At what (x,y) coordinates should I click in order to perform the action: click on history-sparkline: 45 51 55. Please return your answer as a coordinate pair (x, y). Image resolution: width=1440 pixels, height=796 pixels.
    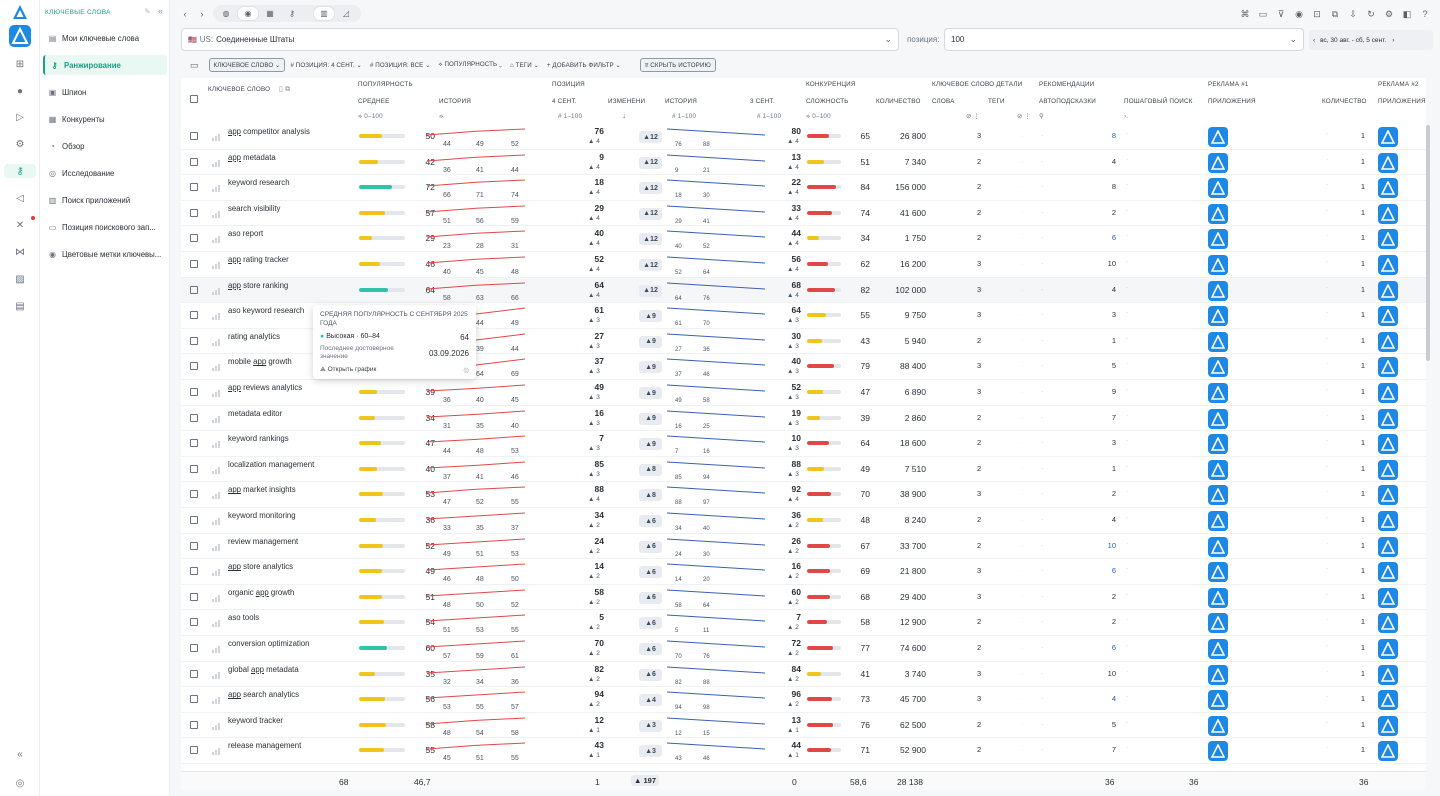
    Looking at the image, I should click on (476, 751).